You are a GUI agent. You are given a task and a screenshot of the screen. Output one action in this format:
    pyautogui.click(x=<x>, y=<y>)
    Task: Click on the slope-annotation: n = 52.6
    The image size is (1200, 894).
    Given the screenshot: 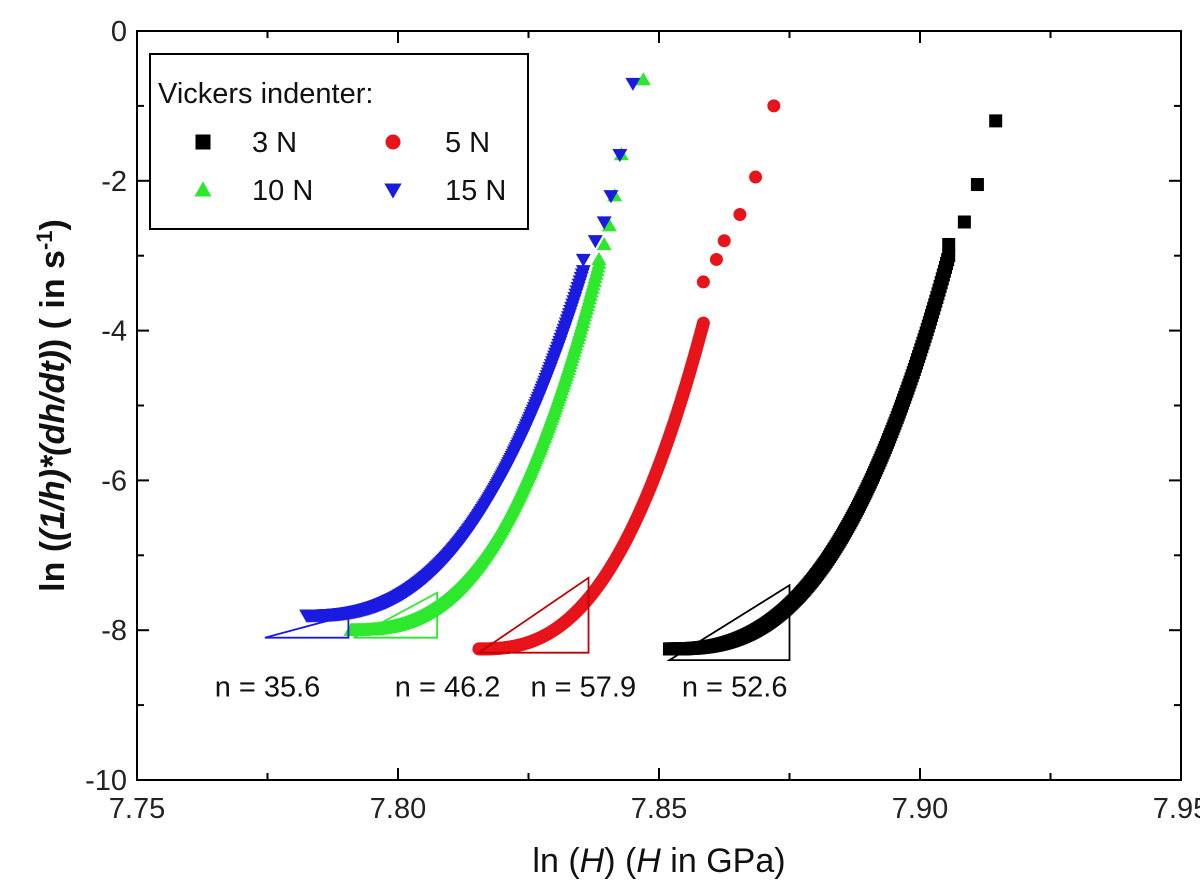 What is the action you would take?
    pyautogui.click(x=728, y=643)
    